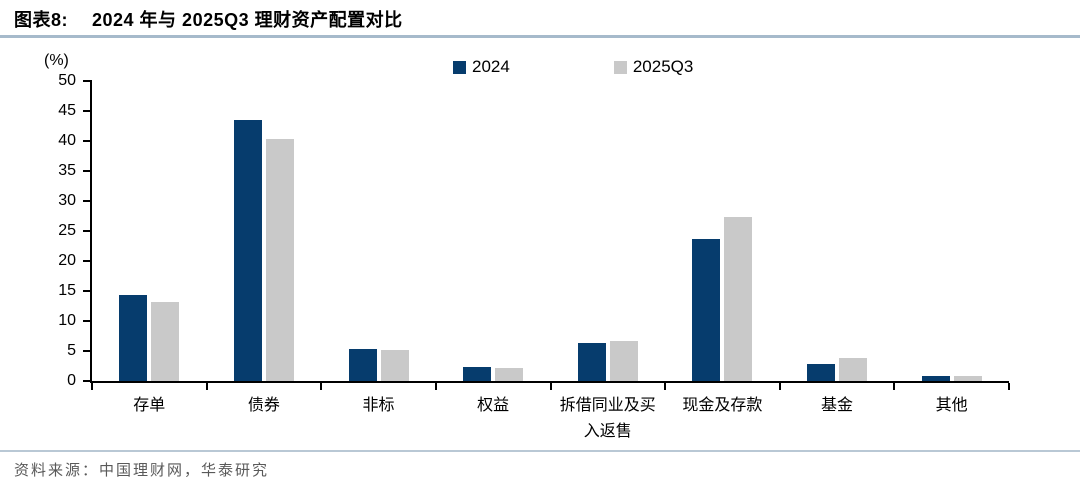  What do you see at coordinates (67, 320) in the screenshot?
I see `y-tick-label: 10` at bounding box center [67, 320].